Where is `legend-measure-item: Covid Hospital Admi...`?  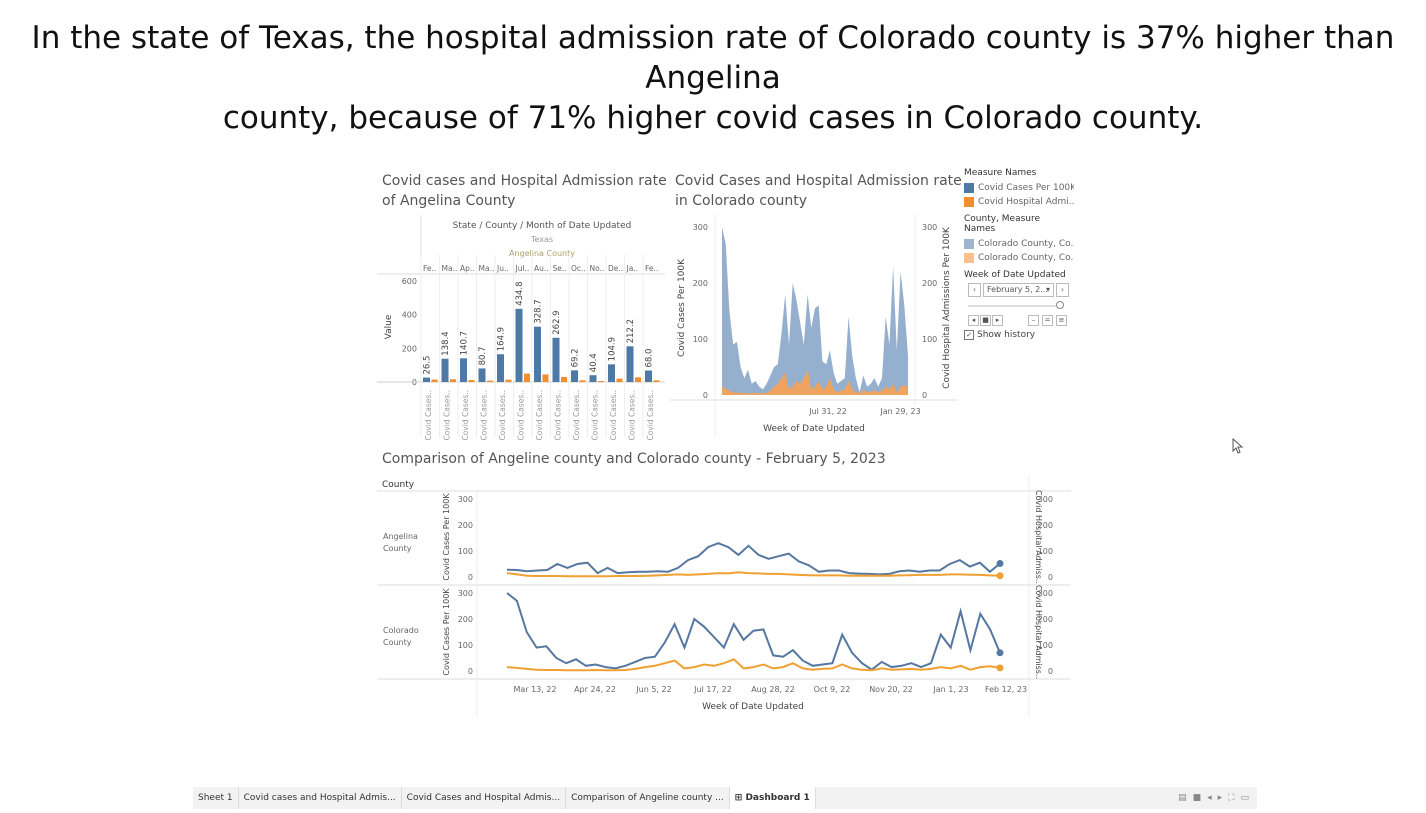
legend-measure-item: Covid Hospital Admi... is located at coordinates (1019, 202).